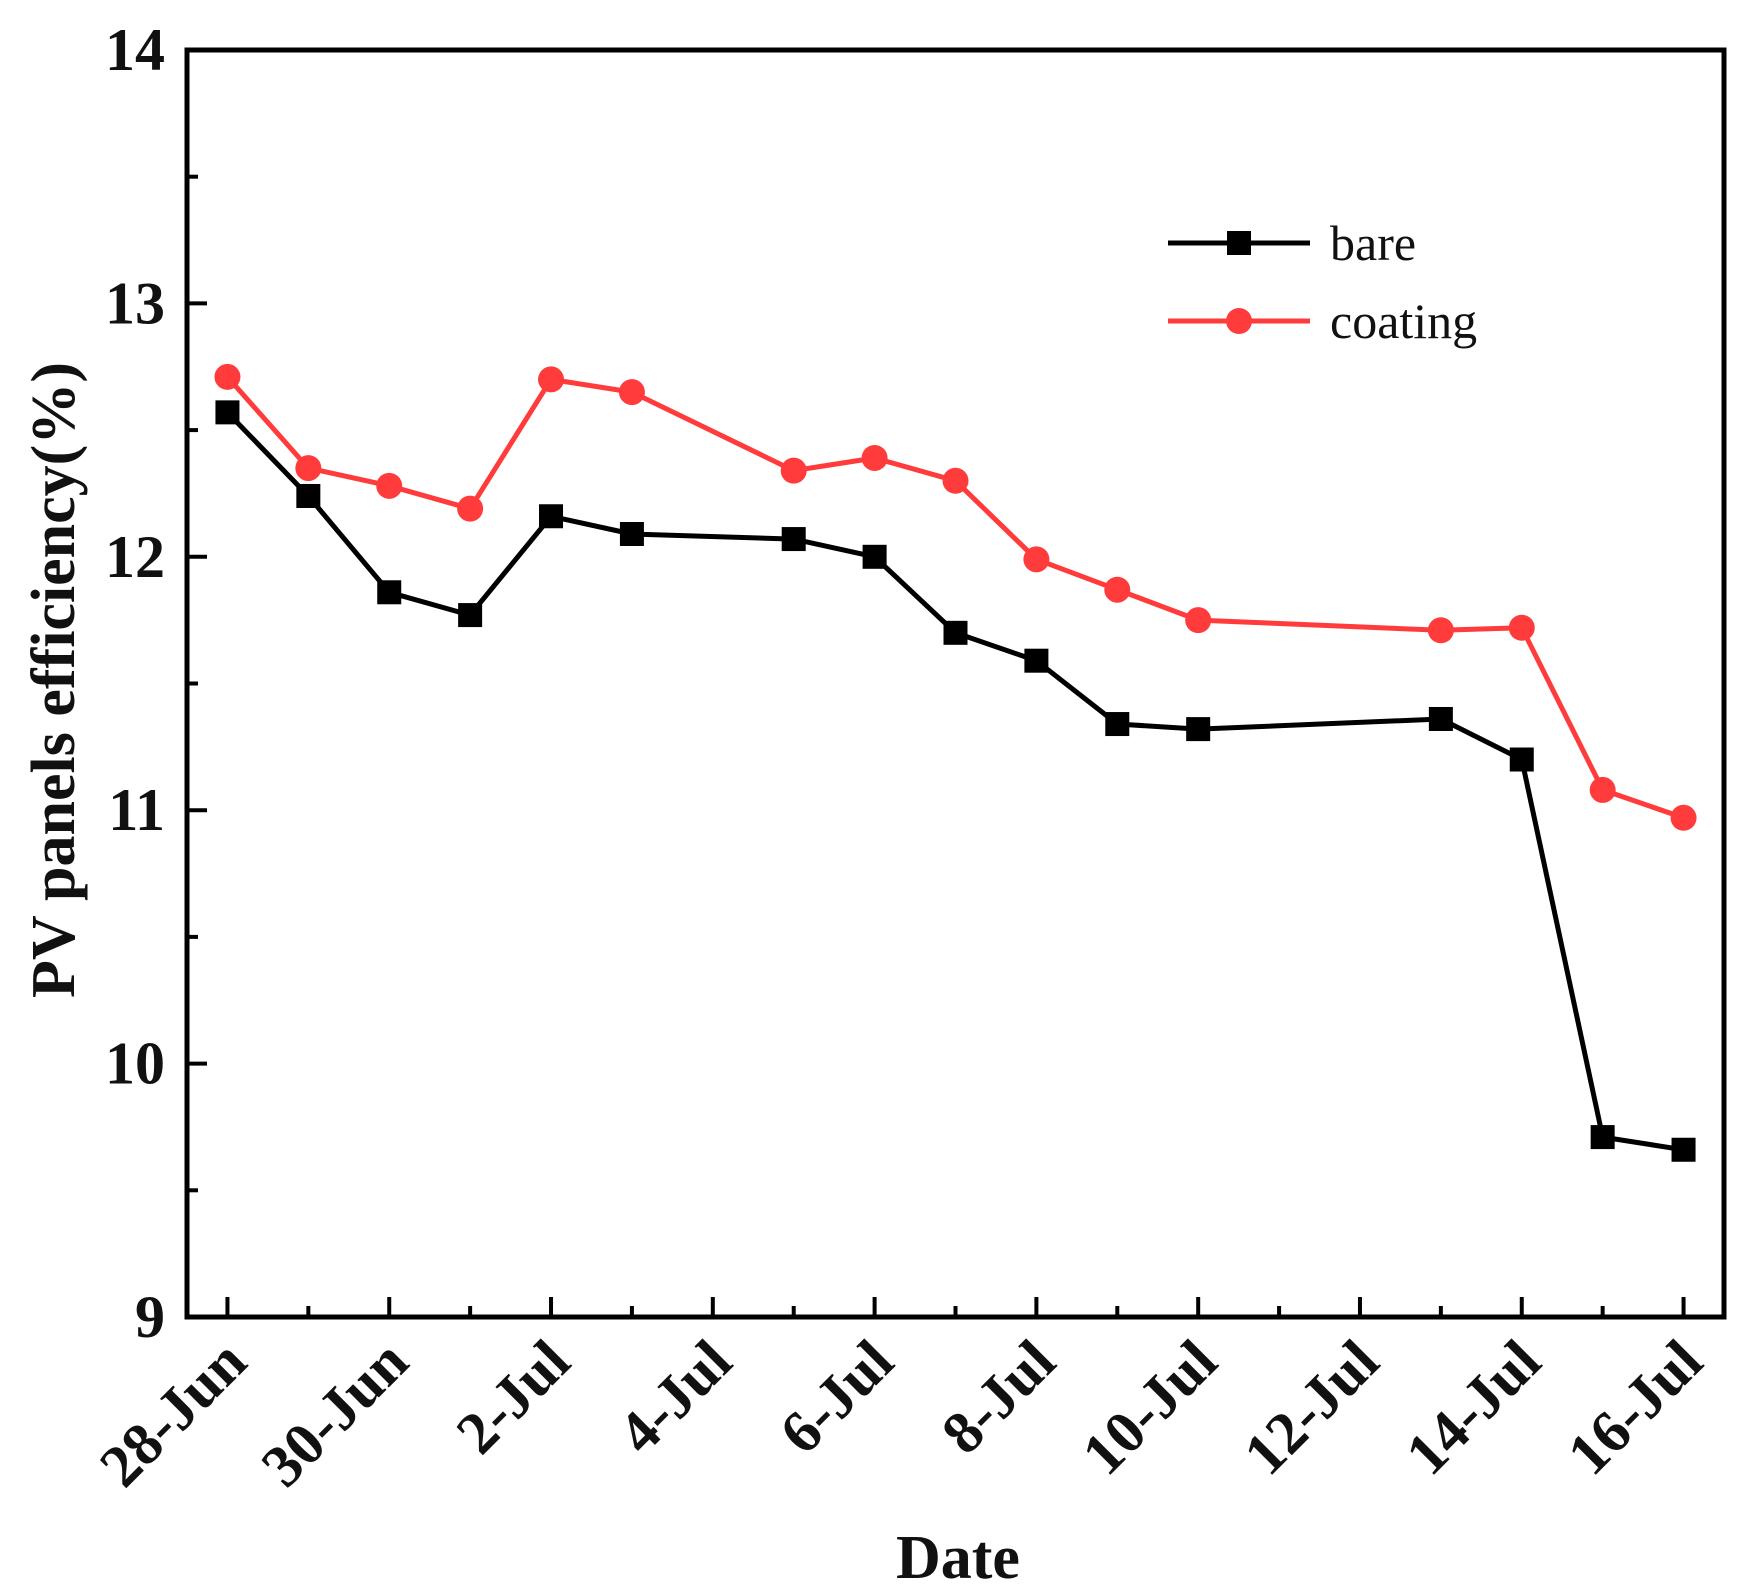 Image resolution: width=1746 pixels, height=1589 pixels. Describe the element at coordinates (54, 680) in the screenshot. I see `y-axis-title: PV panels efficiency(%)` at that location.